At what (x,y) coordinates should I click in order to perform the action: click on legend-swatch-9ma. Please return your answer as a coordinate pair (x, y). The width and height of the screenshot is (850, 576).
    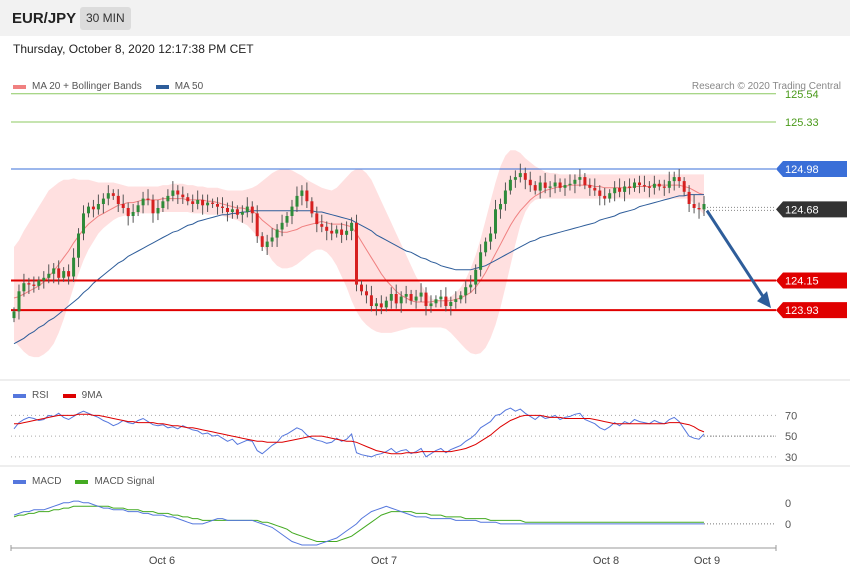
    Looking at the image, I should click on (69, 395).